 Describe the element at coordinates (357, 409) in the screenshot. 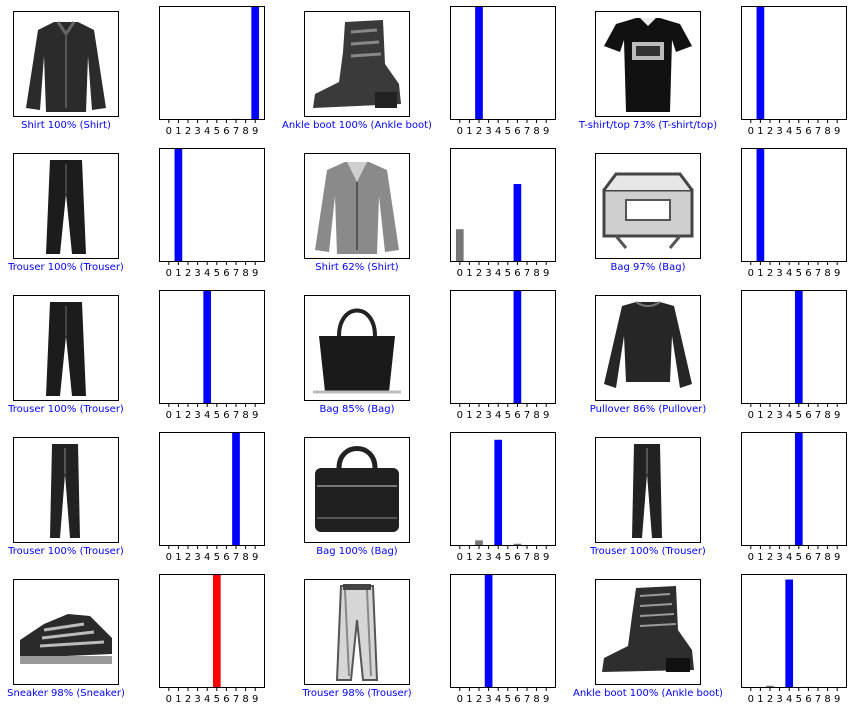

I see `prediction-caption-8: Bag 85% (Bag)` at that location.